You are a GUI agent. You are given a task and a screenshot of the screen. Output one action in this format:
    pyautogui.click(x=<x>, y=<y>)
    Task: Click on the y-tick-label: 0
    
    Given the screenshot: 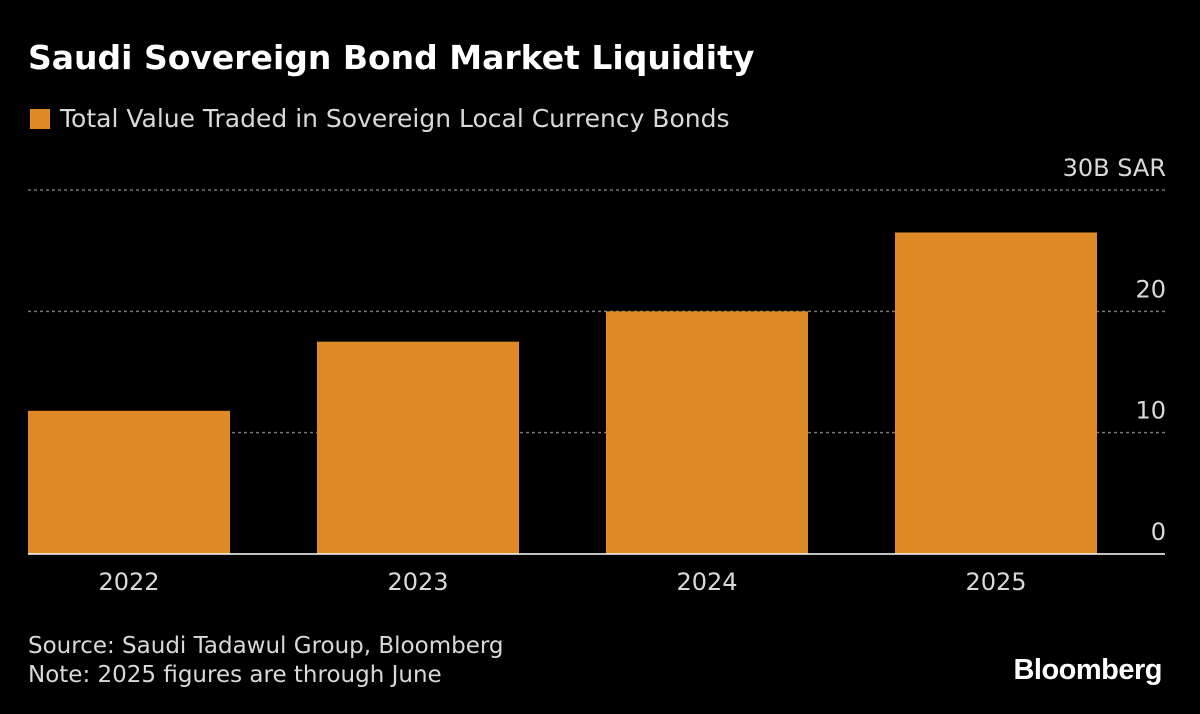 What is the action you would take?
    pyautogui.click(x=1158, y=532)
    